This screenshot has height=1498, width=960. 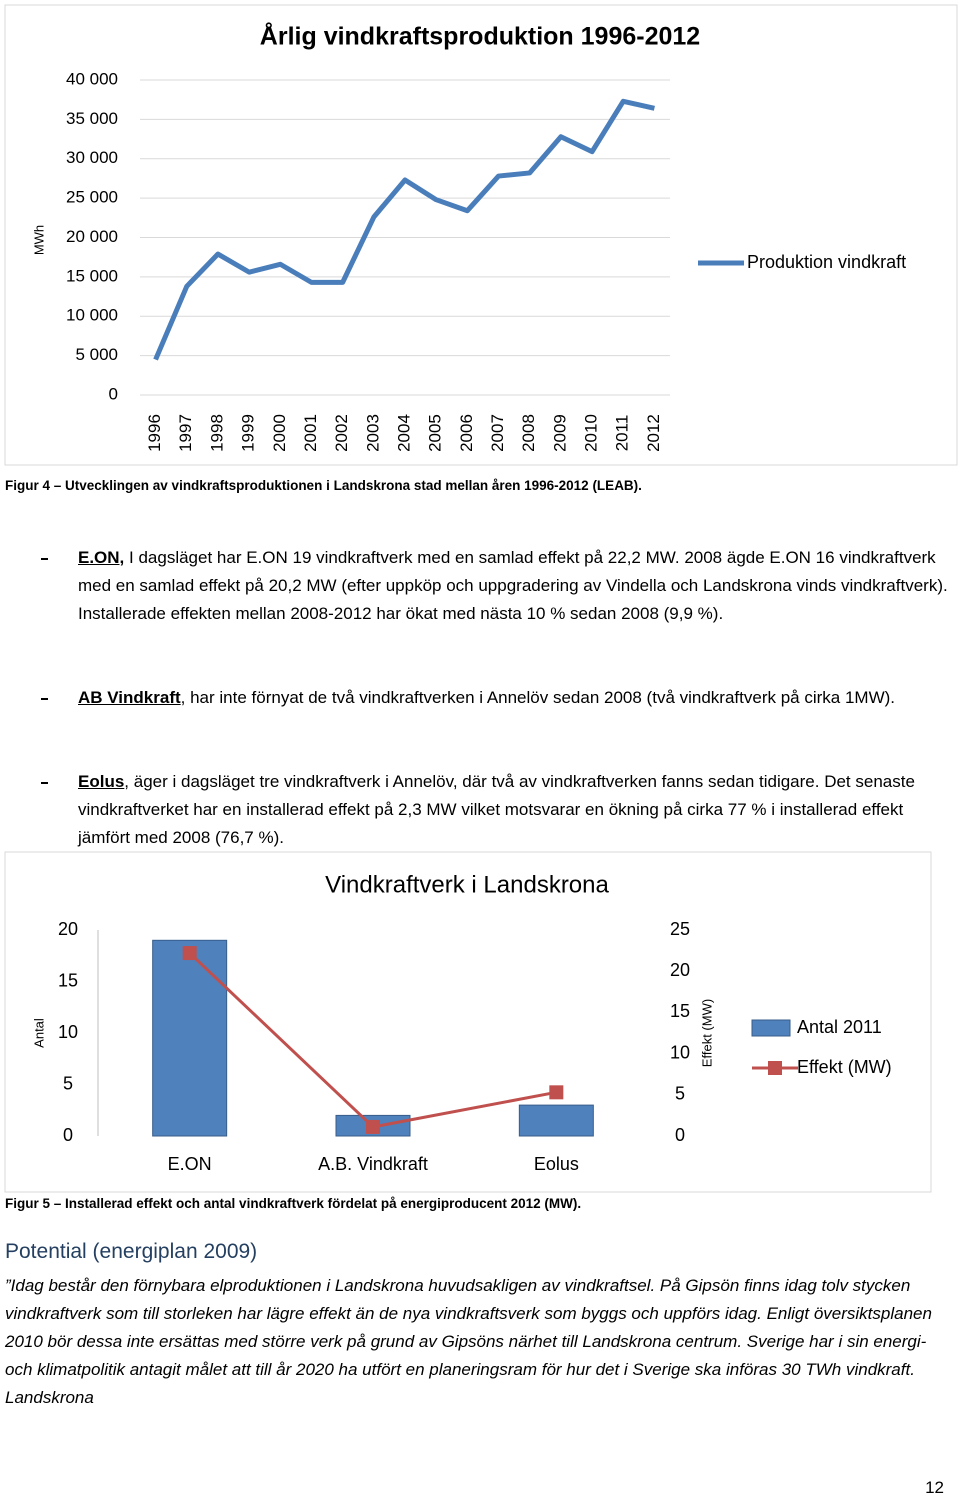 I want to click on x-tick-label: 1997, so click(x=185, y=433).